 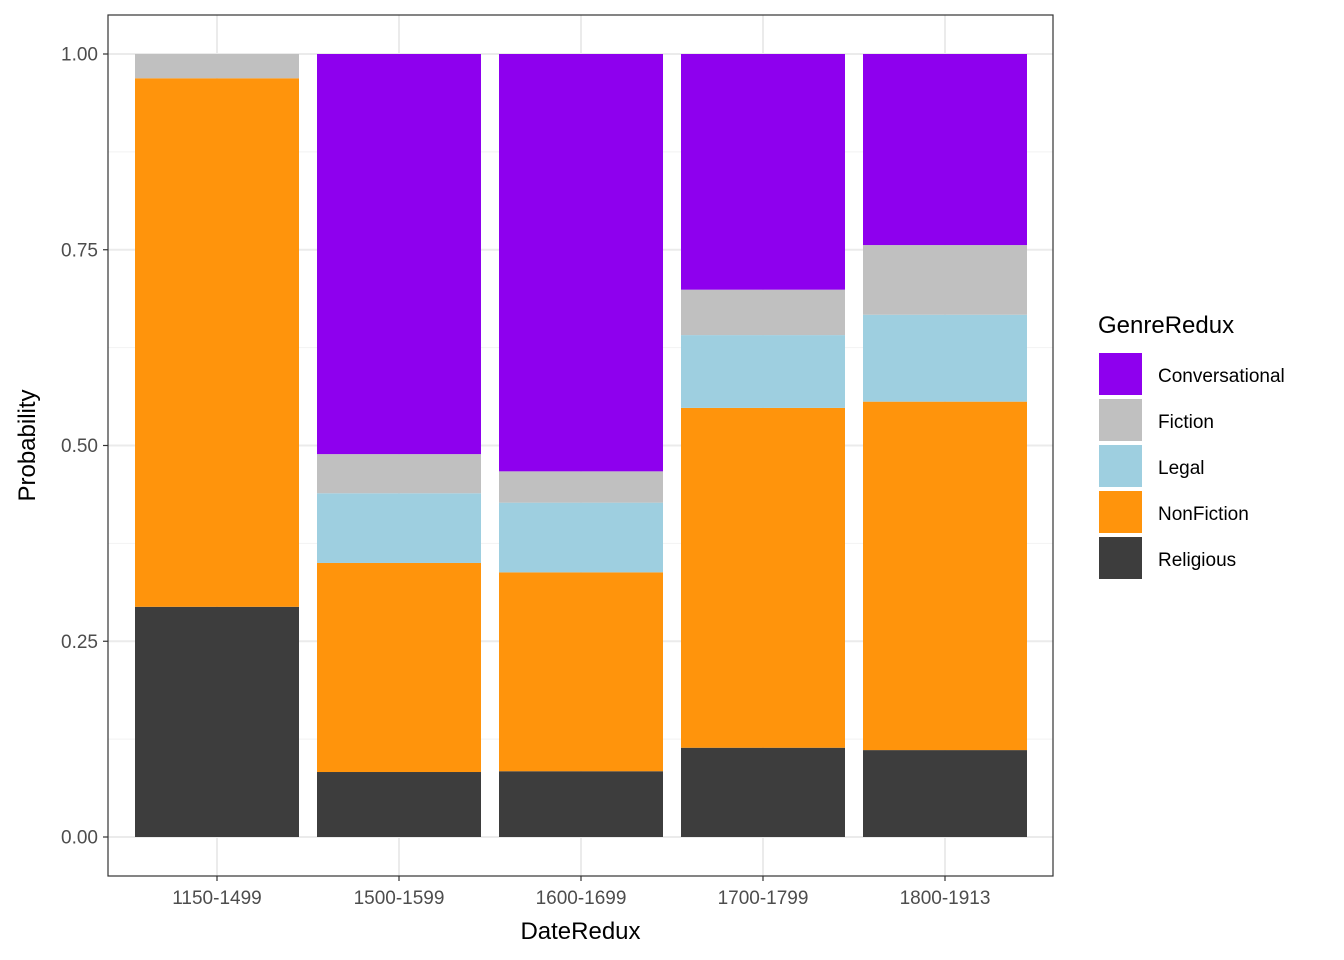 I want to click on y-tick-label: 1.00, so click(x=79, y=55).